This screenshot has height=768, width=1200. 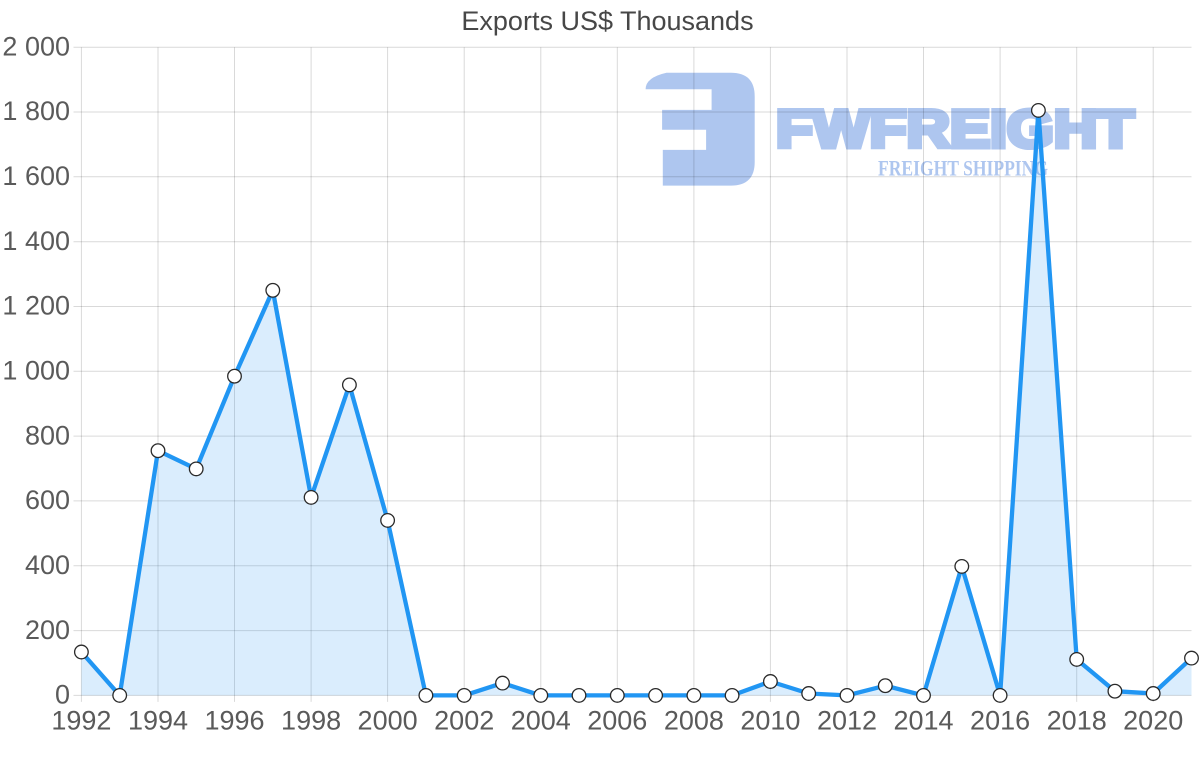 What do you see at coordinates (847, 721) in the screenshot?
I see `svg-text: 2012` at bounding box center [847, 721].